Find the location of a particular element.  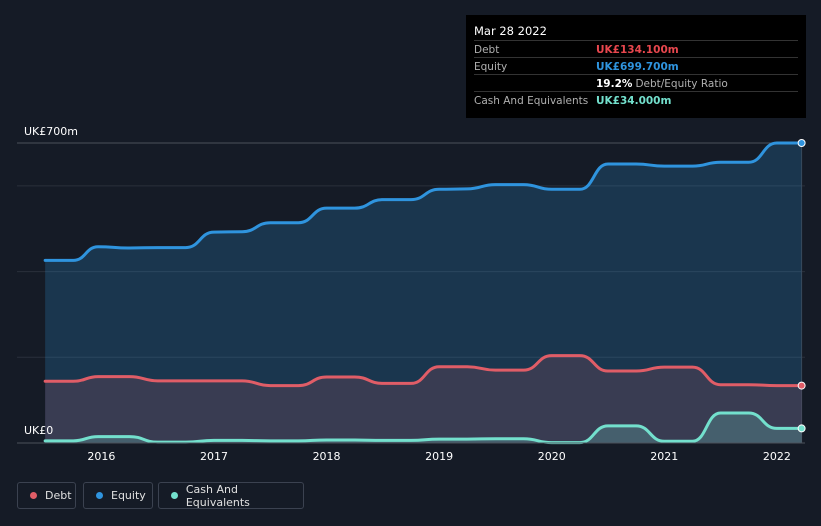

tooltip-row-cash: Cash And Equivalents UK£34.000m is located at coordinates (636, 100).